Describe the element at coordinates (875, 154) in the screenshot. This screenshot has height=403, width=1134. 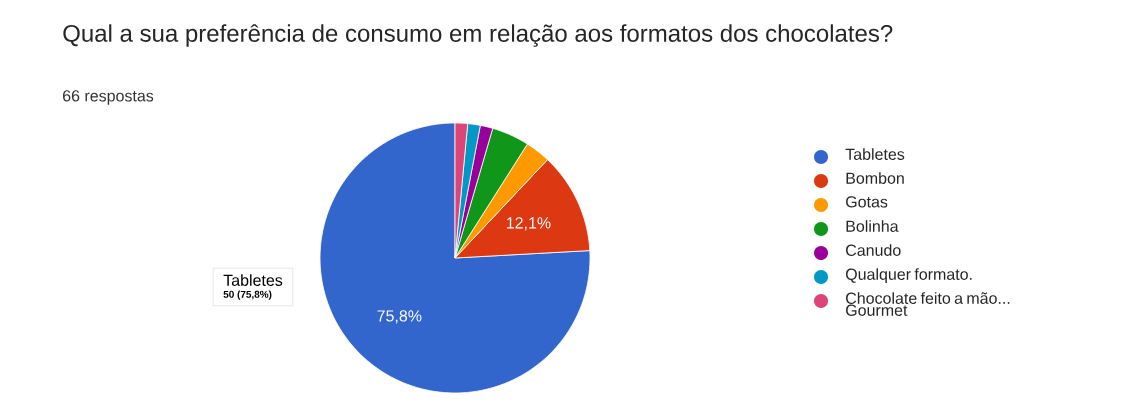
I see `legend-label: Tabletes` at that location.